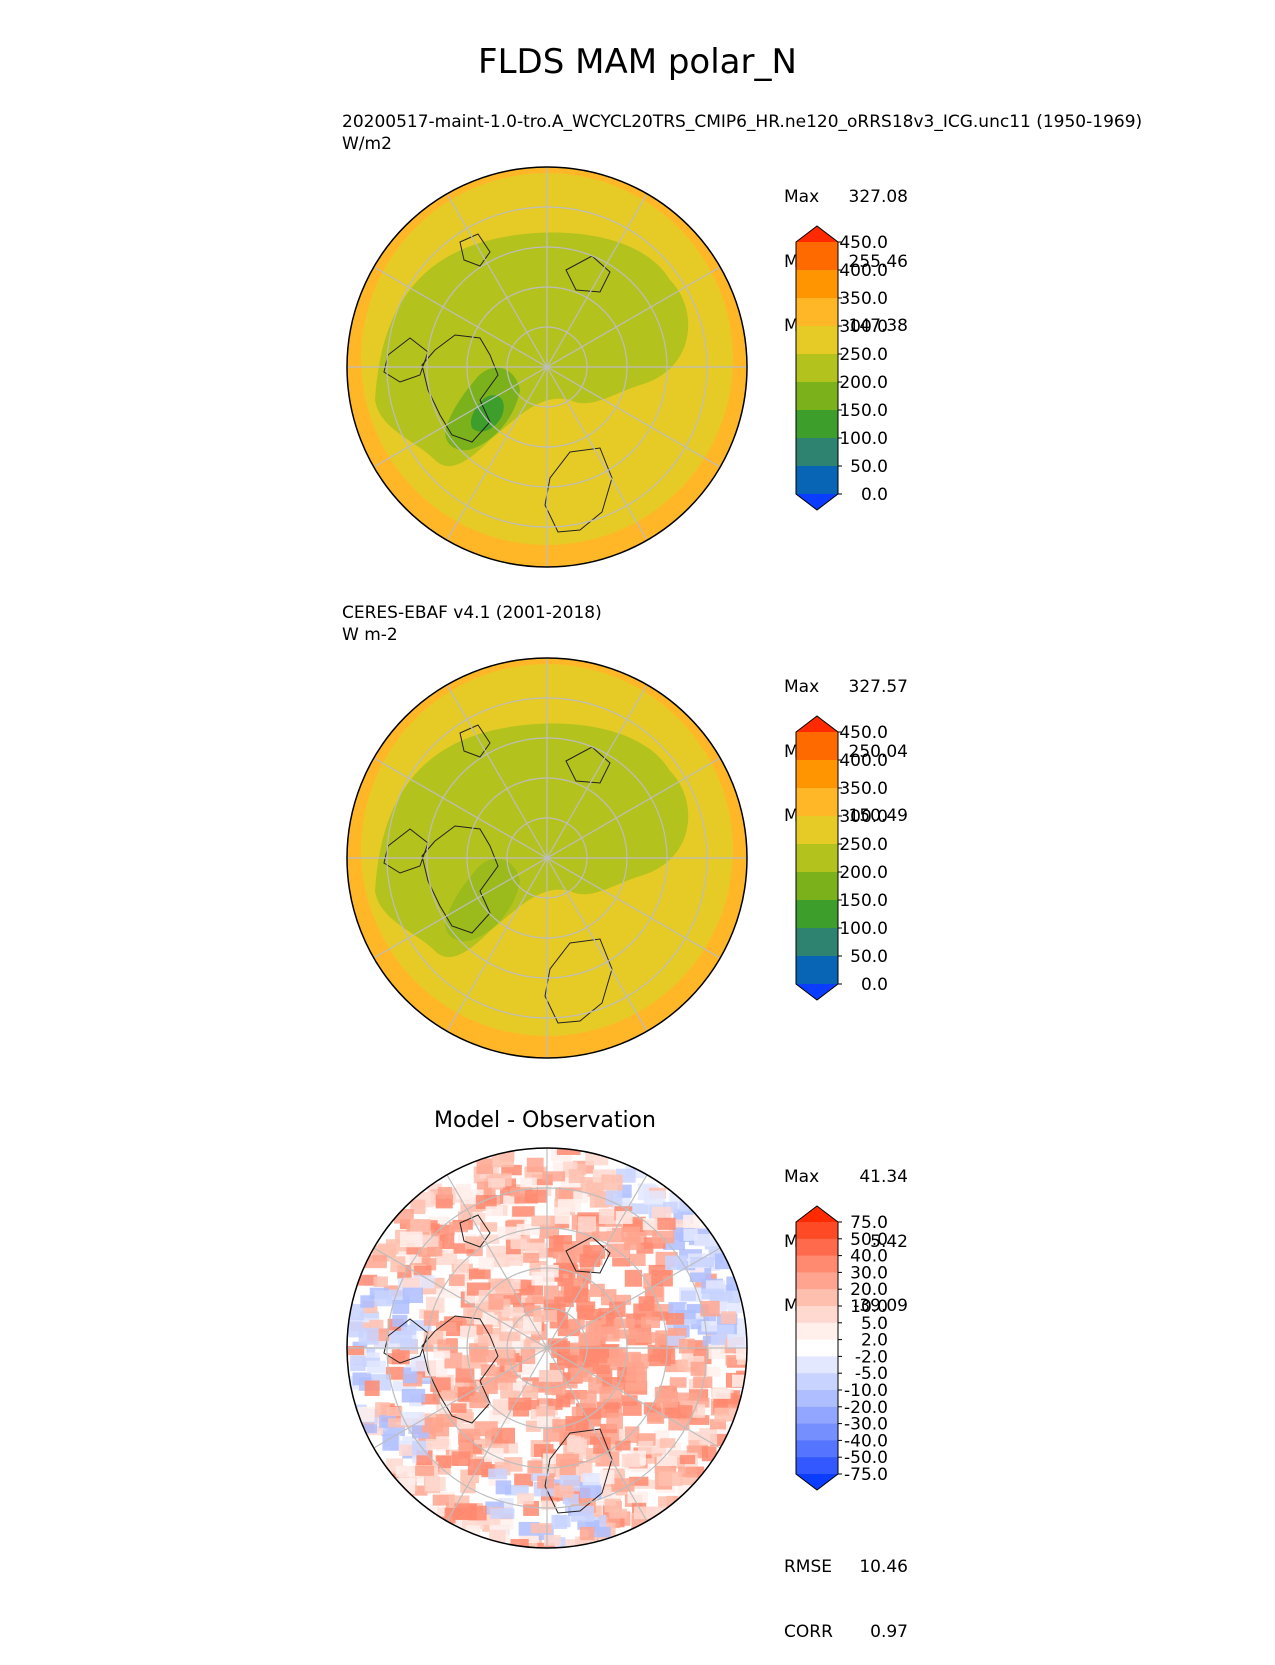  Describe the element at coordinates (878, 197) in the screenshot. I see `stat-value: 327.08` at that location.